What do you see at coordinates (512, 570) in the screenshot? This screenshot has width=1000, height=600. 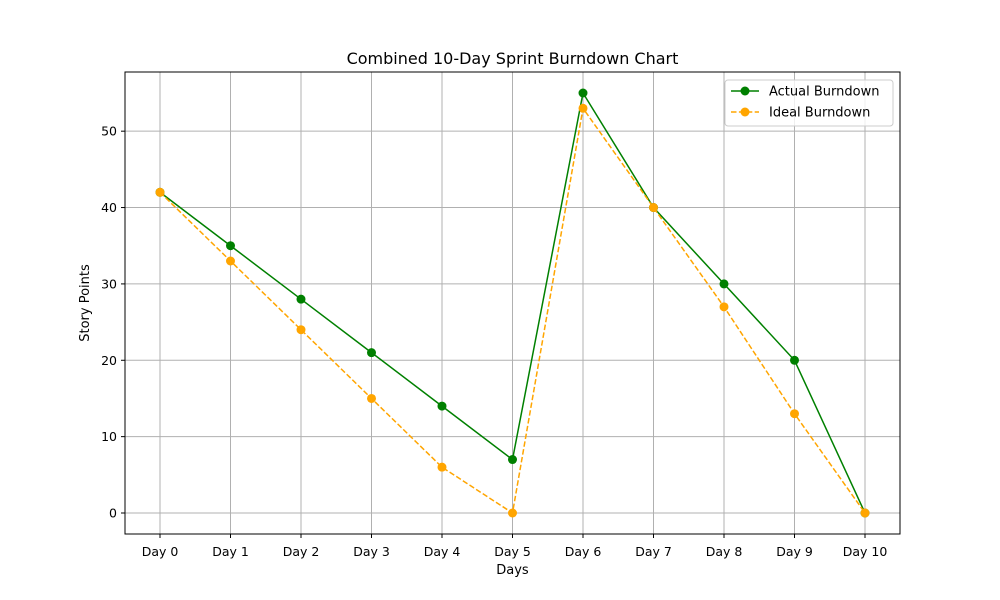 I see `x-axis-label: Days` at bounding box center [512, 570].